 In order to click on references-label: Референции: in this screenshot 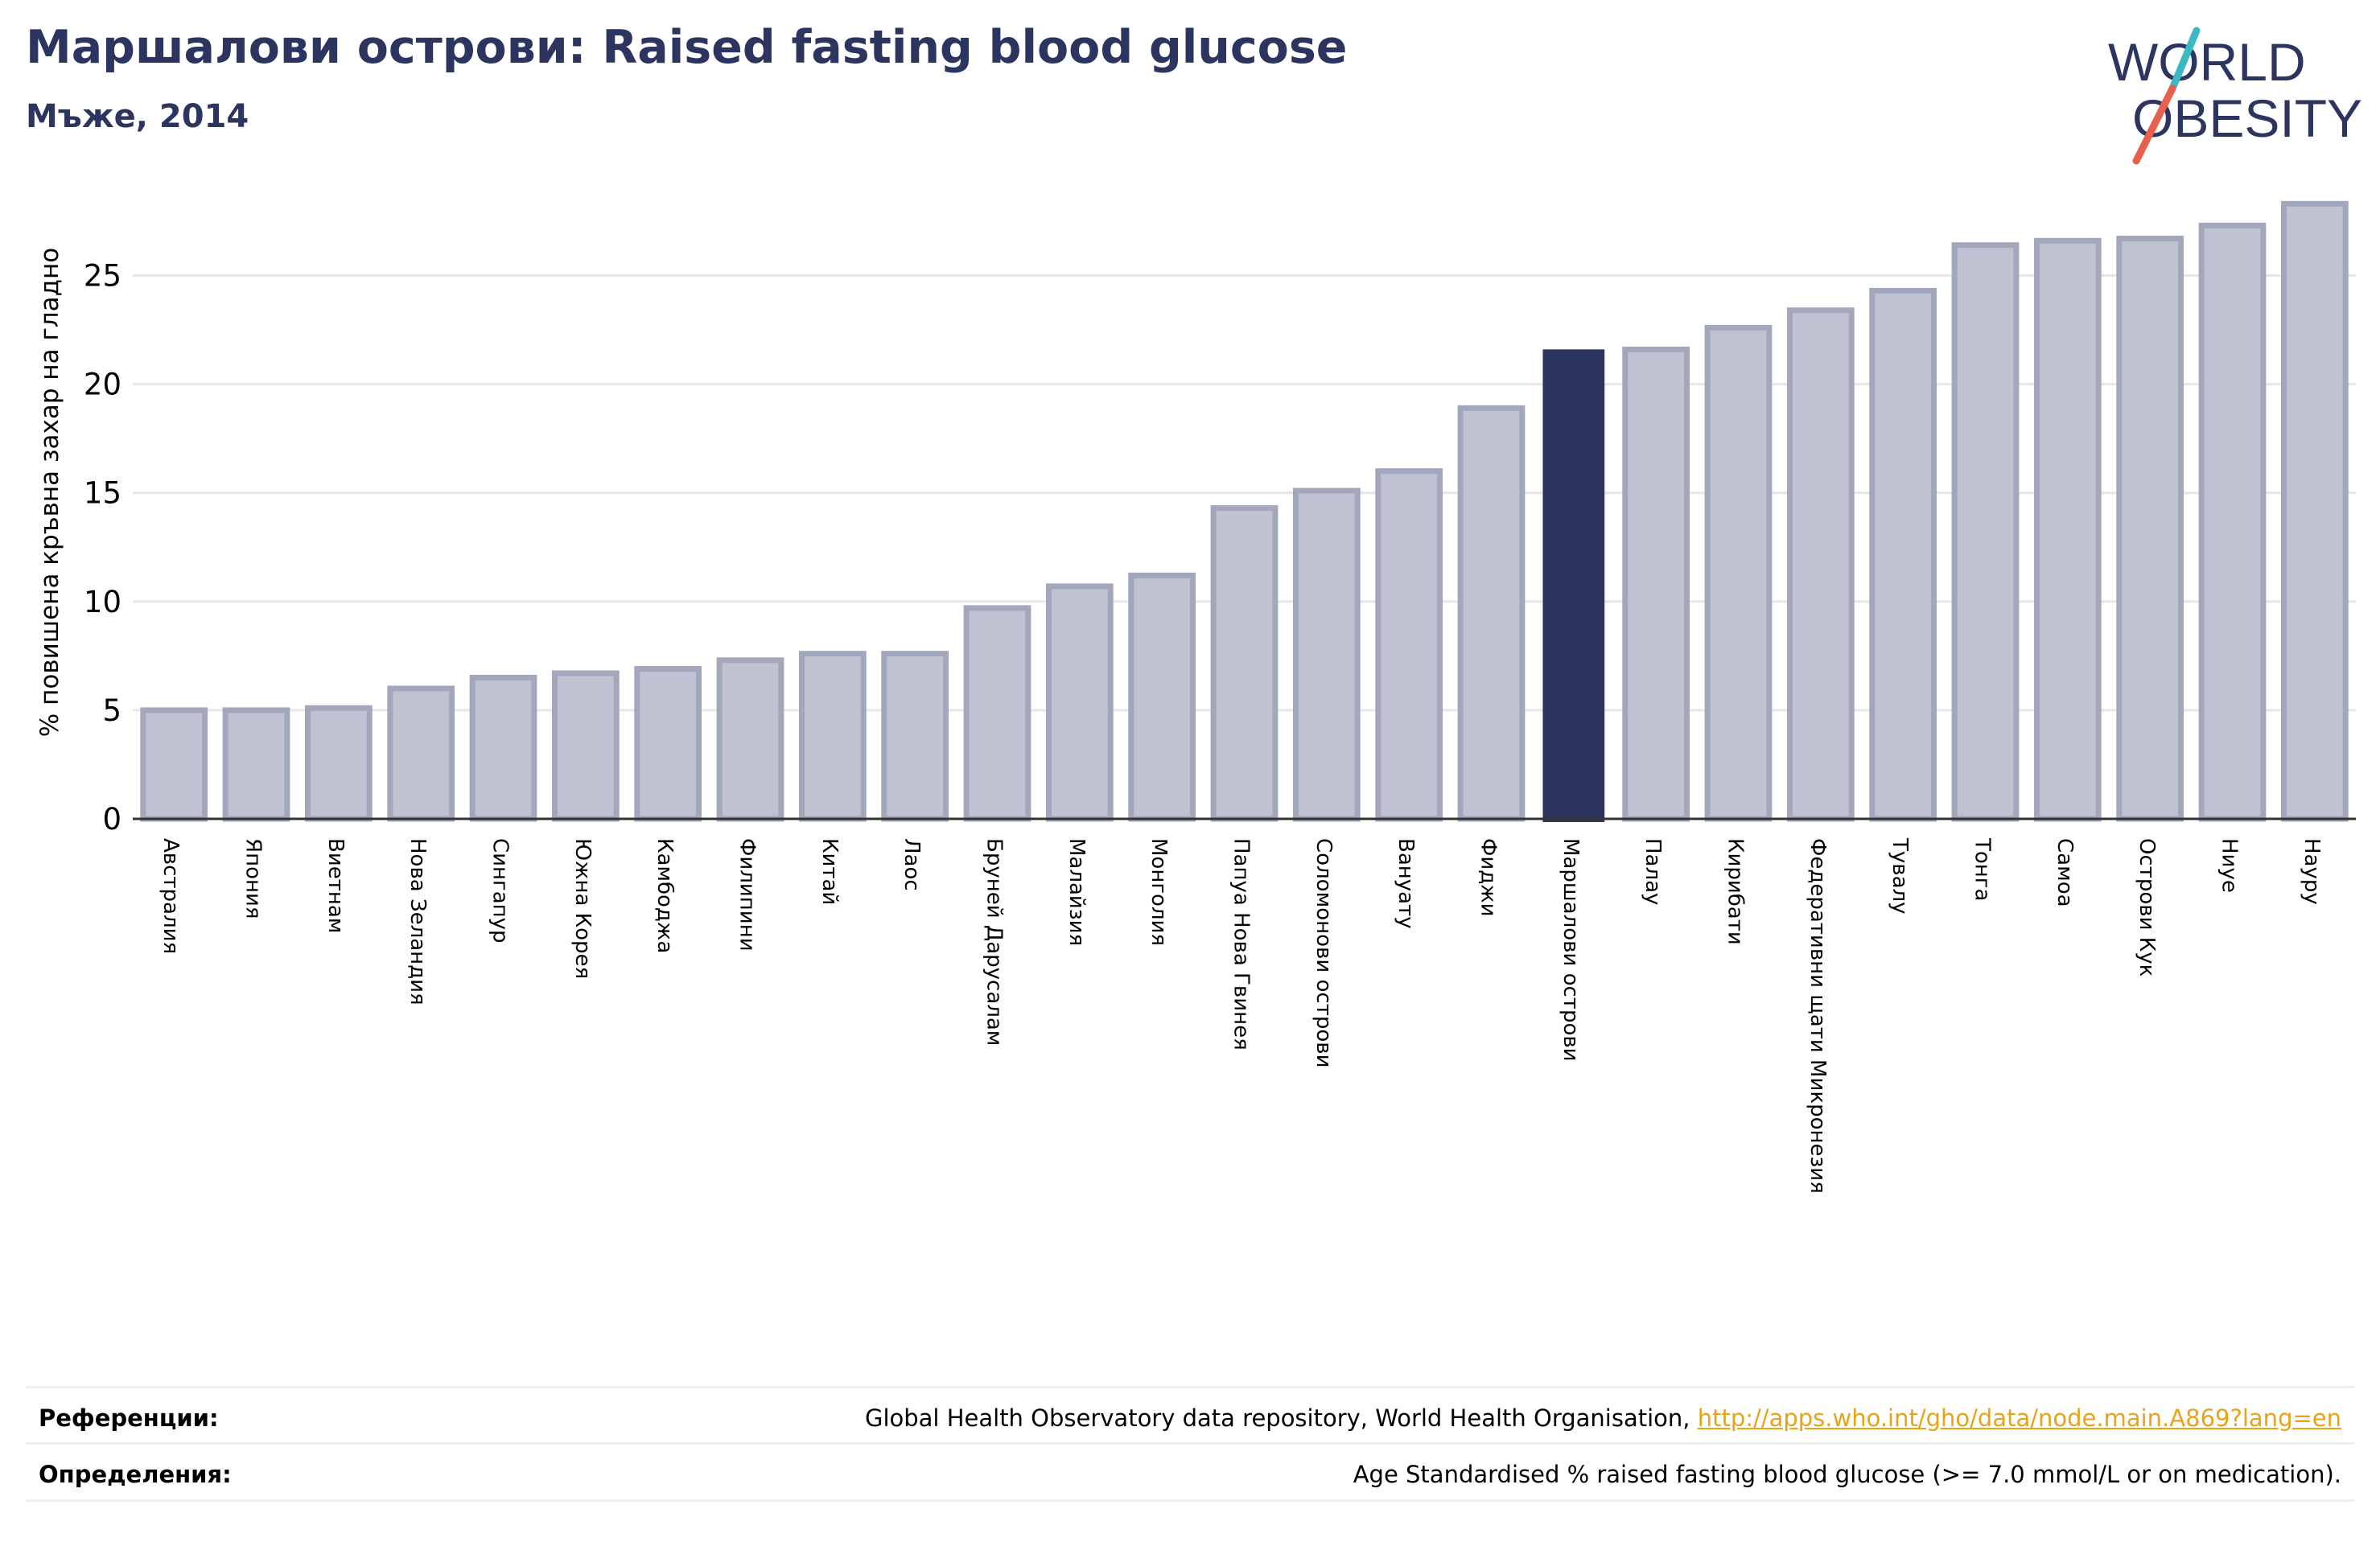, I will do `click(129, 1418)`.